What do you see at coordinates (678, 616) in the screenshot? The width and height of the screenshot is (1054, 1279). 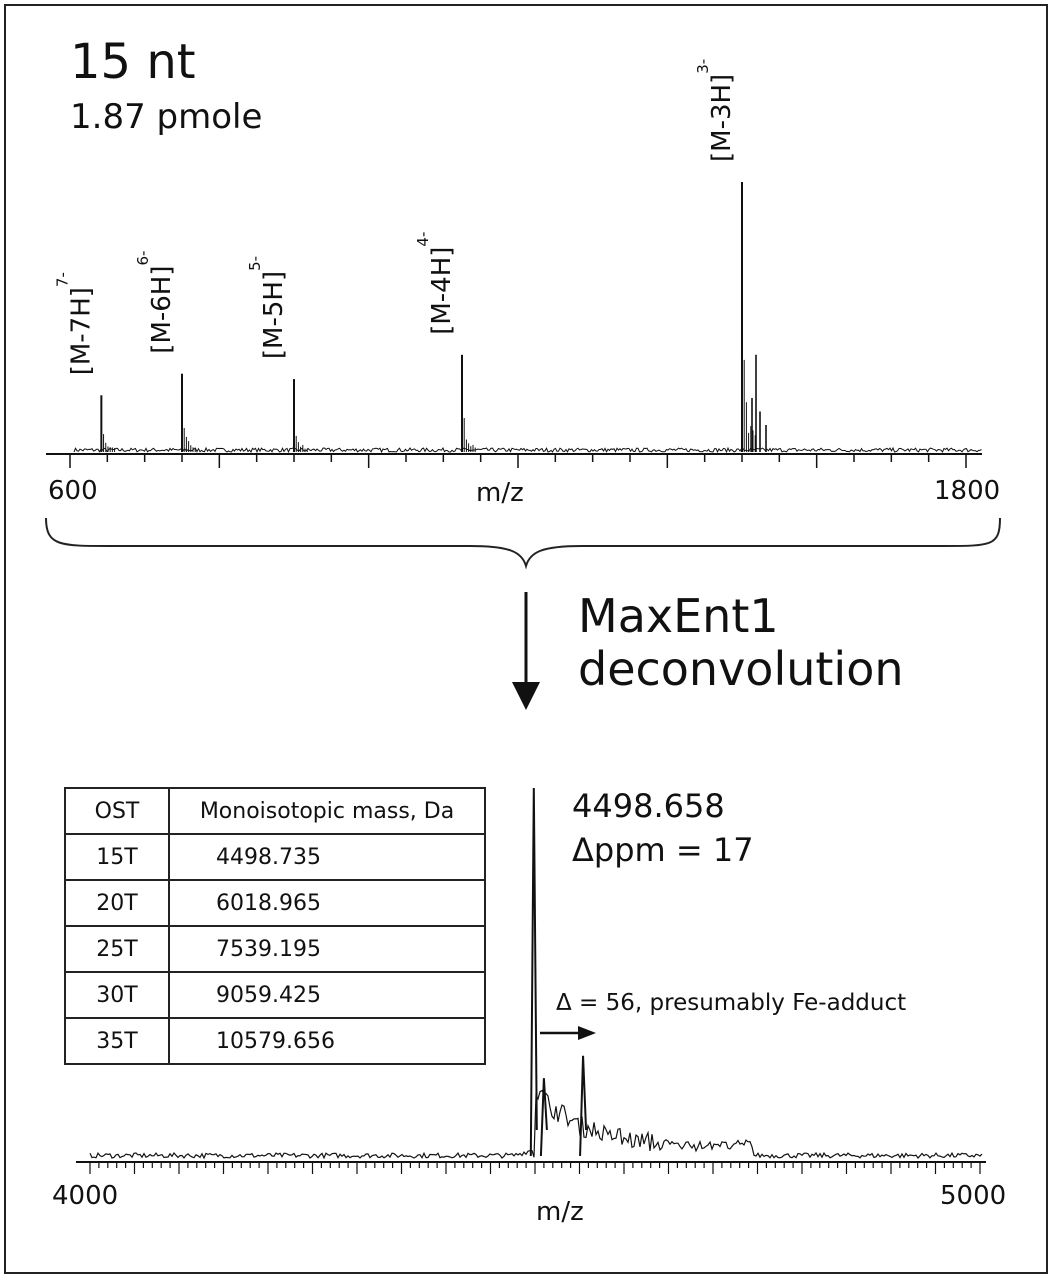 I see `deconvolution-label-line1: MaxEnt1` at bounding box center [678, 616].